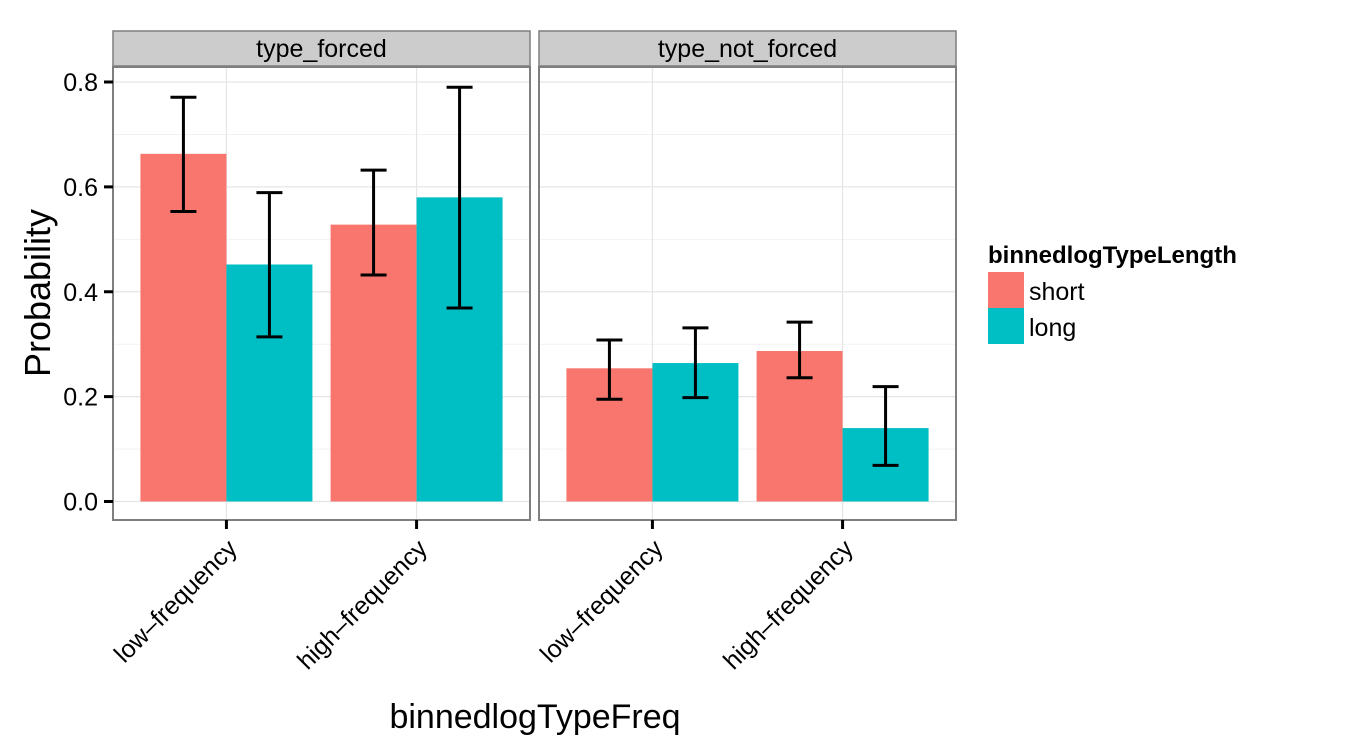 The height and width of the screenshot is (750, 1350). I want to click on y-tick-label: 0.0, so click(80, 503).